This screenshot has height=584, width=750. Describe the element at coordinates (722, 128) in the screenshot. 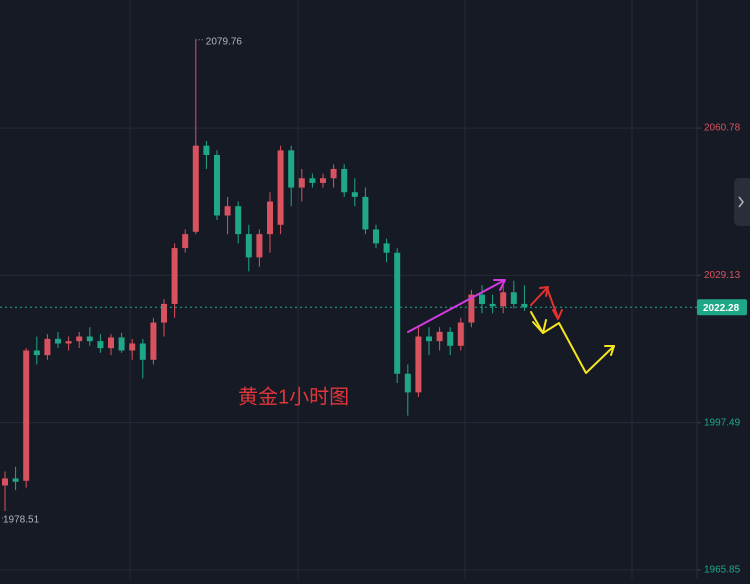

I see `y-tick-label: 2060.78` at that location.